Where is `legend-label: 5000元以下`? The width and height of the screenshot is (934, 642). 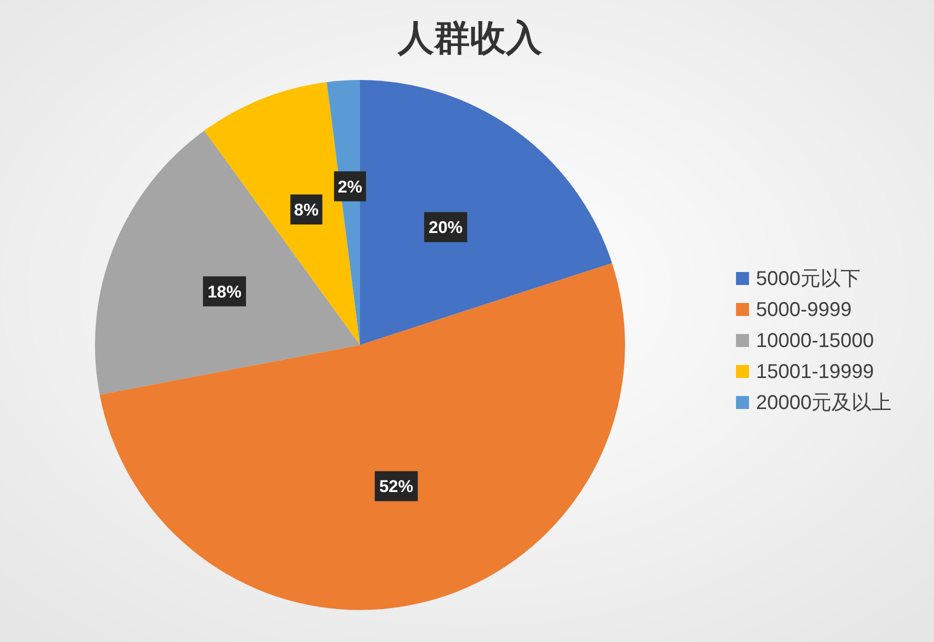 legend-label: 5000元以下 is located at coordinates (808, 279).